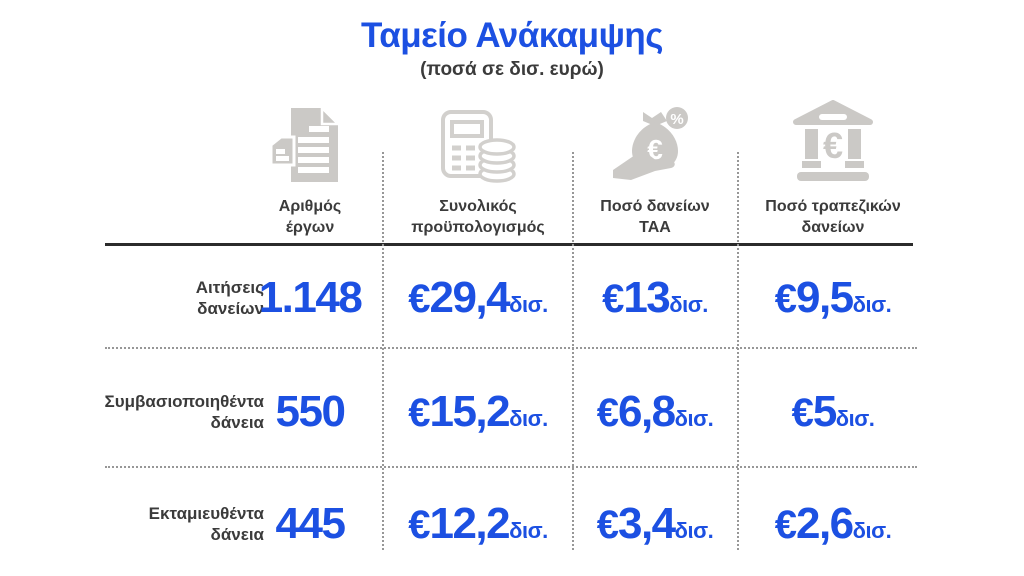 This screenshot has height=576, width=1024. I want to click on value-number: 445, so click(310, 523).